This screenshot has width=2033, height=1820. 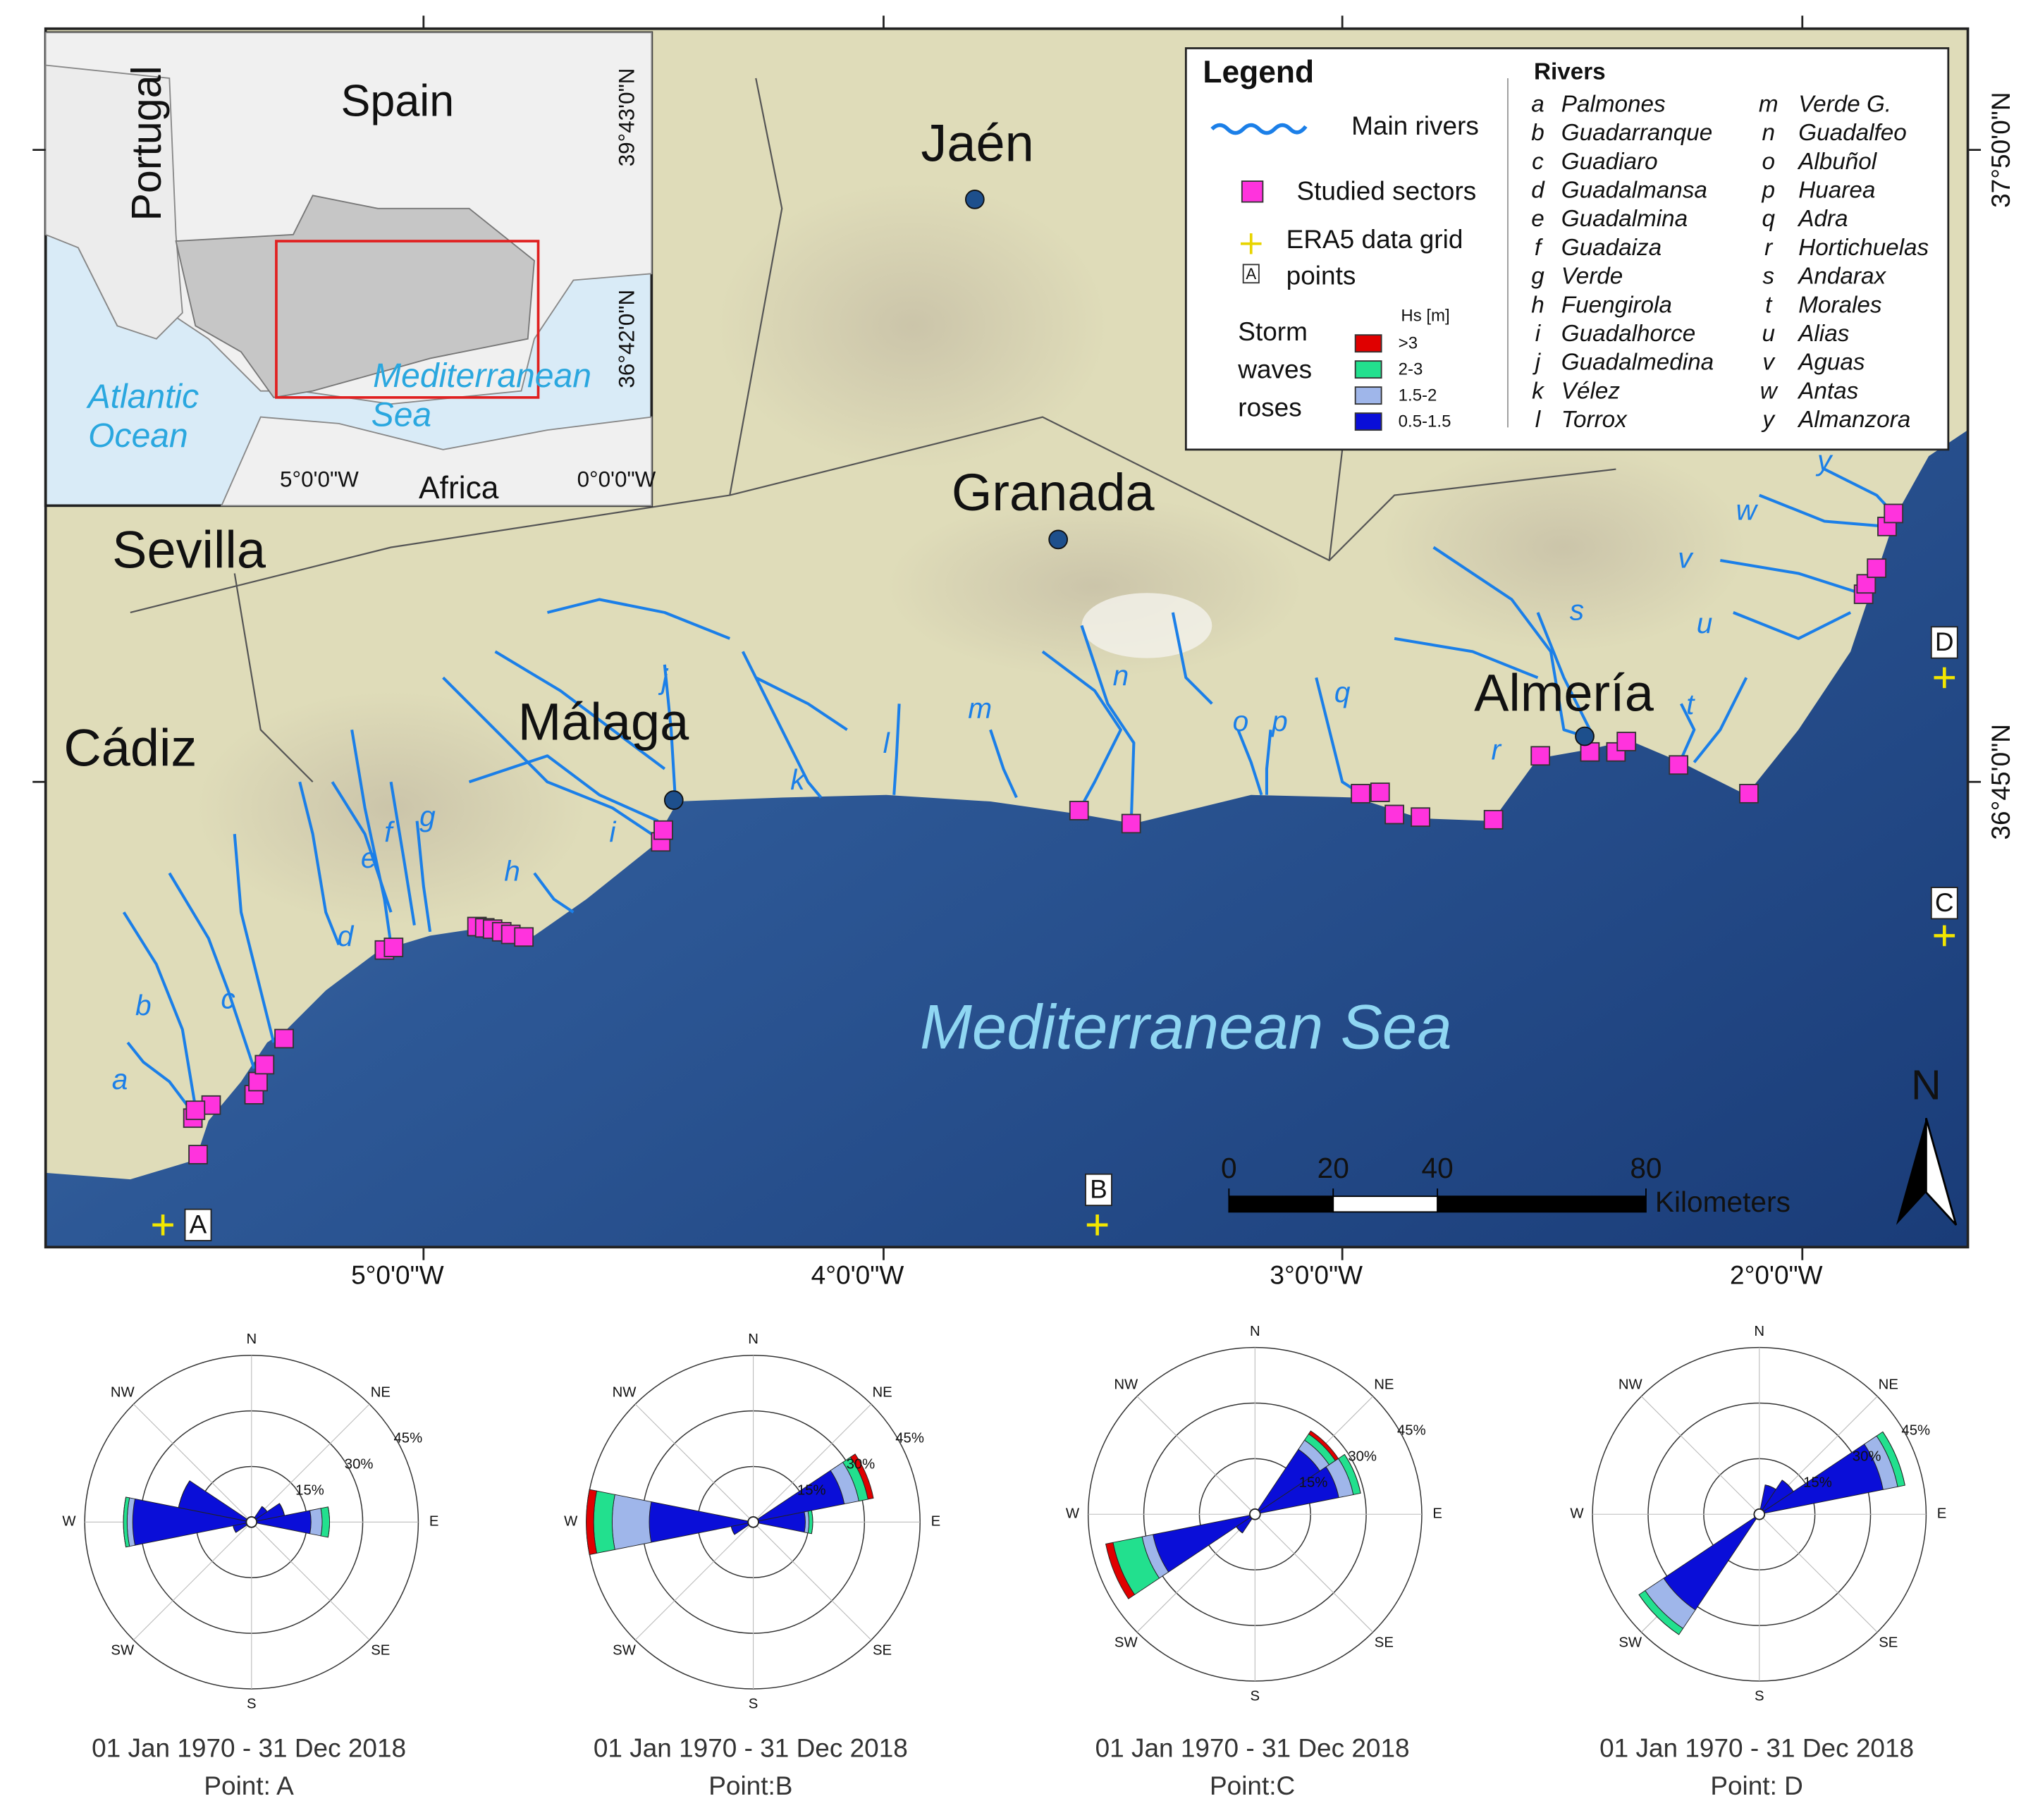 I want to click on legend-grid-label-box, so click(x=1251, y=274).